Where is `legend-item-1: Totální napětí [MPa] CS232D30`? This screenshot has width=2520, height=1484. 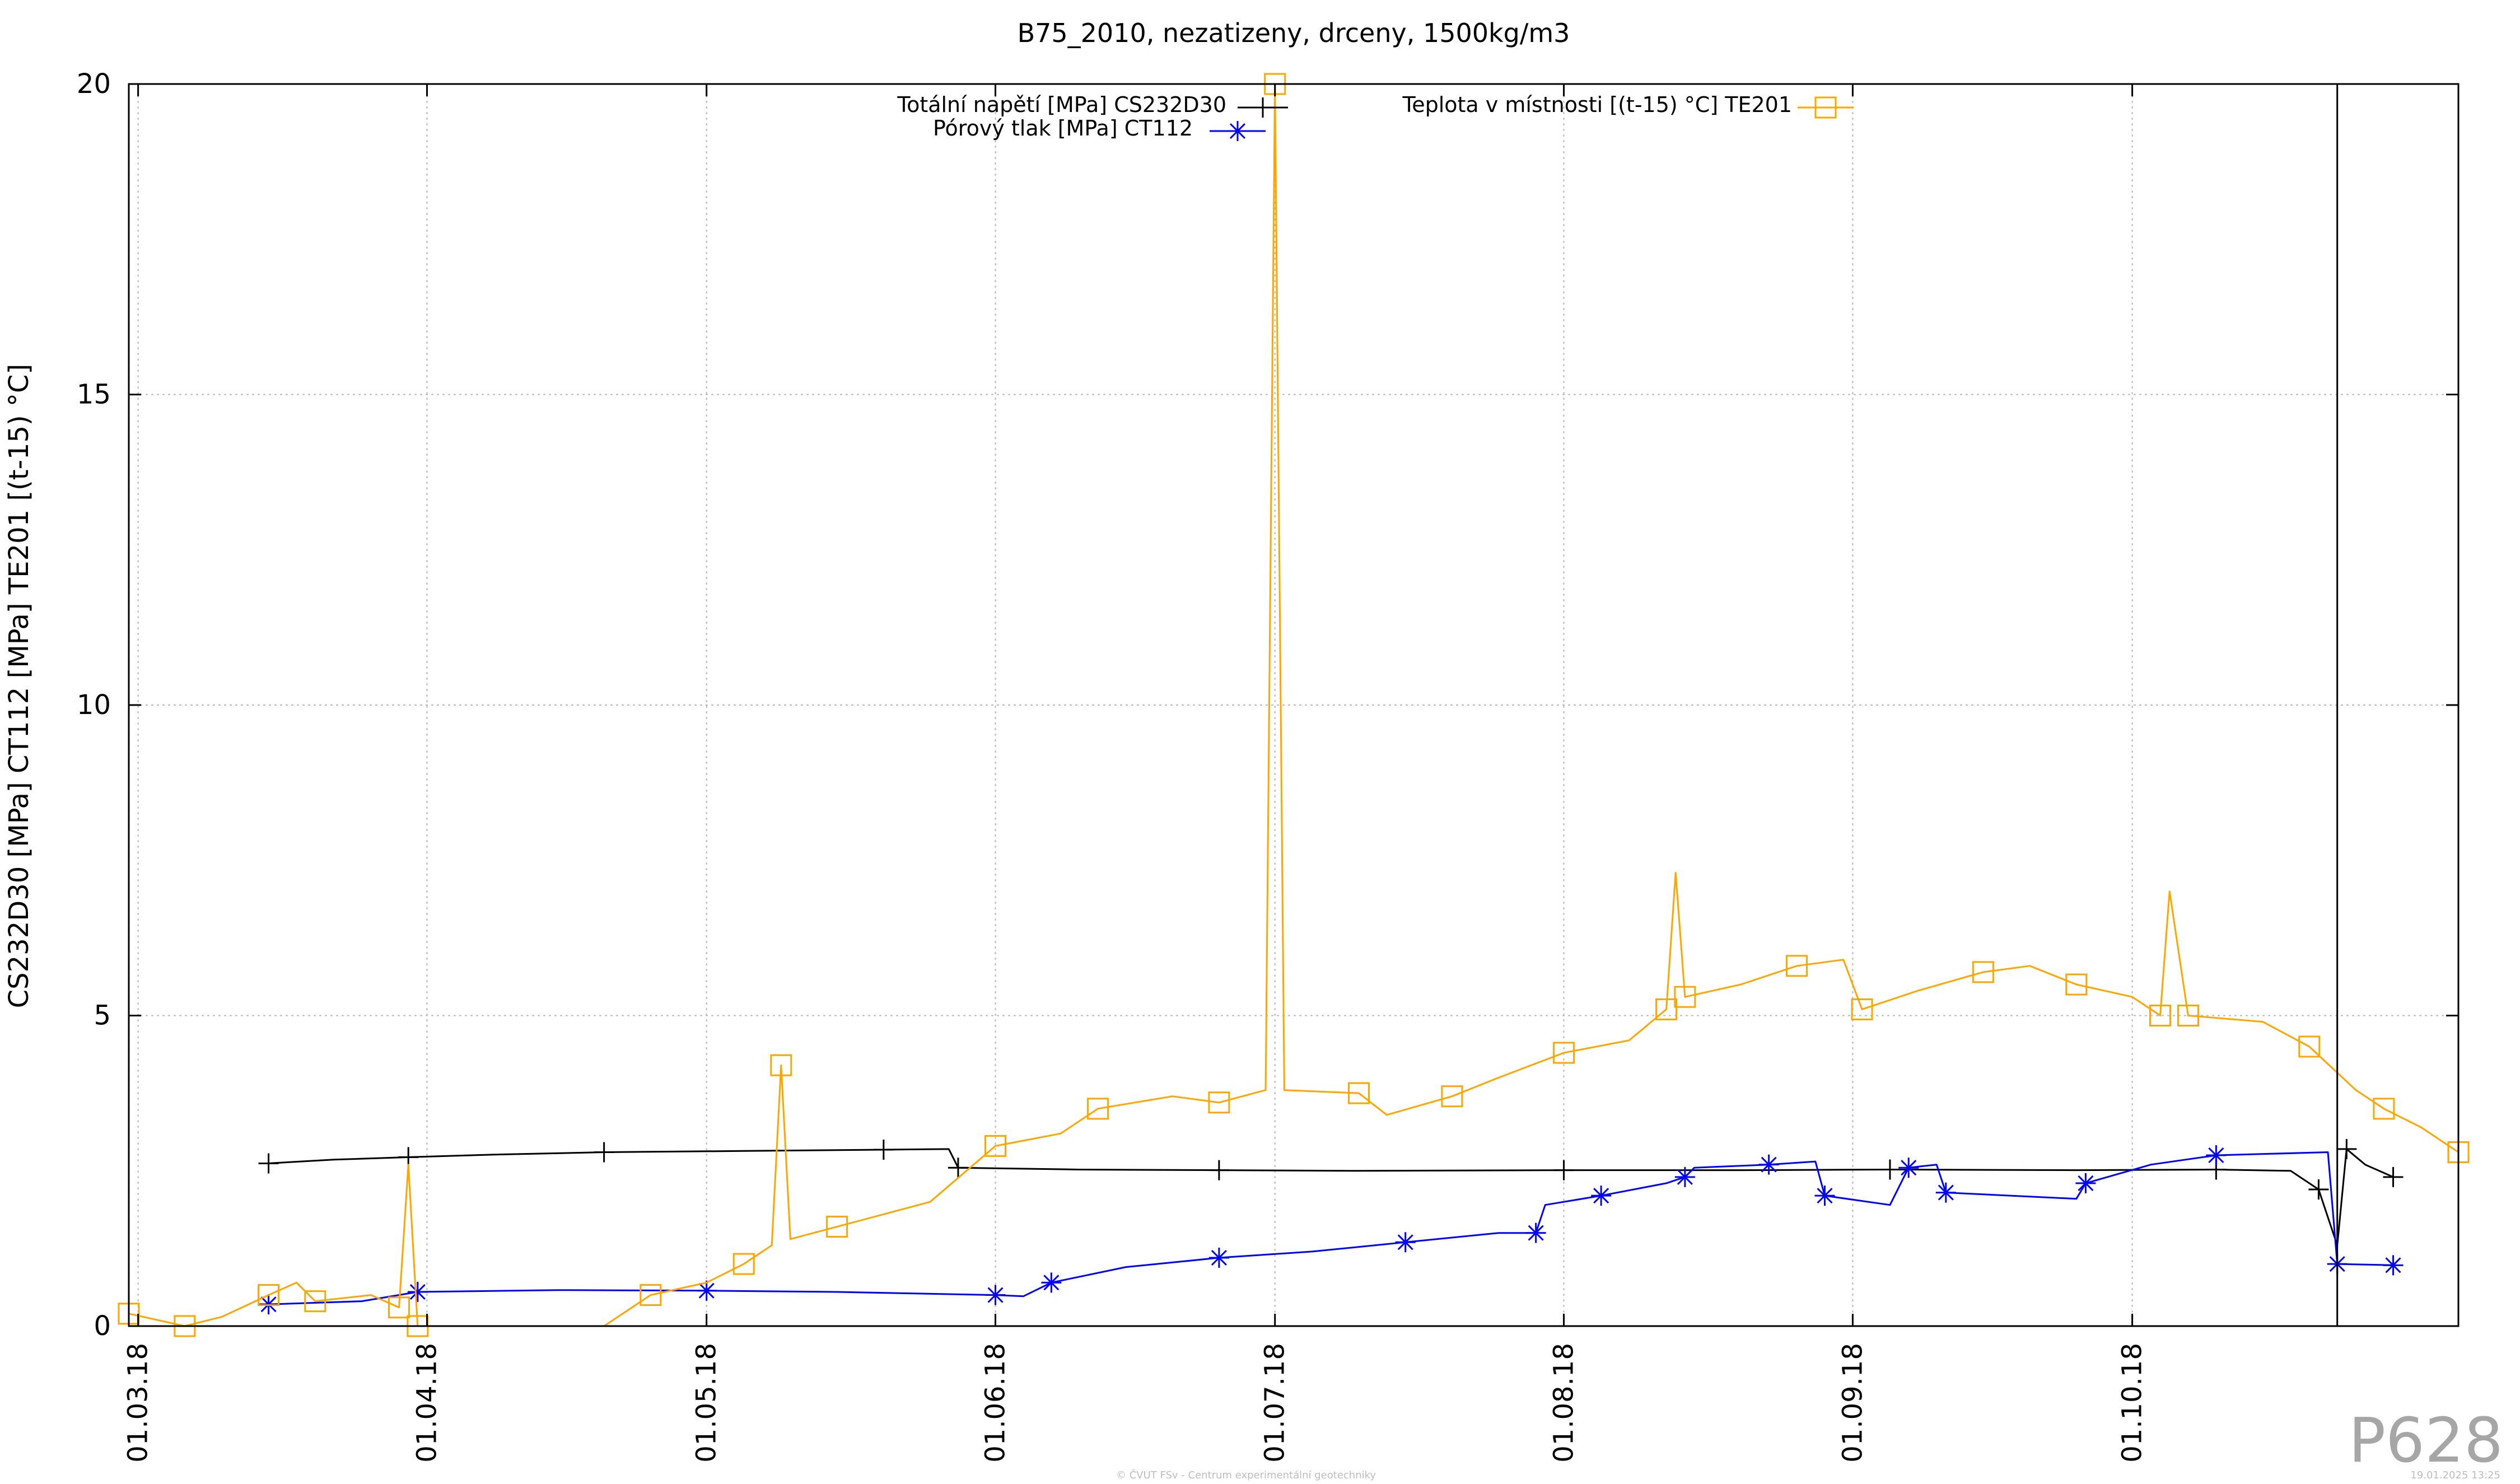
legend-item-1: Totální napětí [MPa] CS232D30 is located at coordinates (1093, 105).